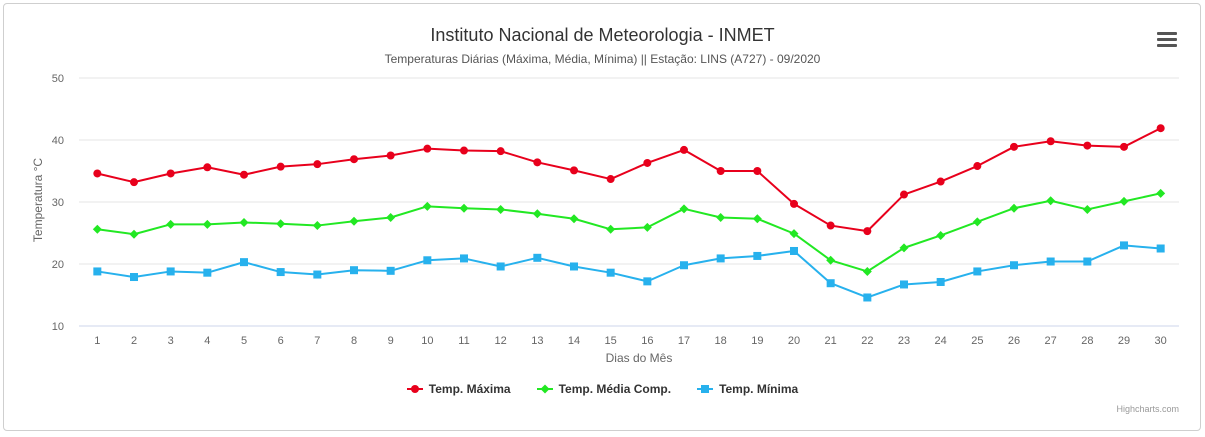  I want to click on legend-item-1: Temp. Máxima, so click(458, 389).